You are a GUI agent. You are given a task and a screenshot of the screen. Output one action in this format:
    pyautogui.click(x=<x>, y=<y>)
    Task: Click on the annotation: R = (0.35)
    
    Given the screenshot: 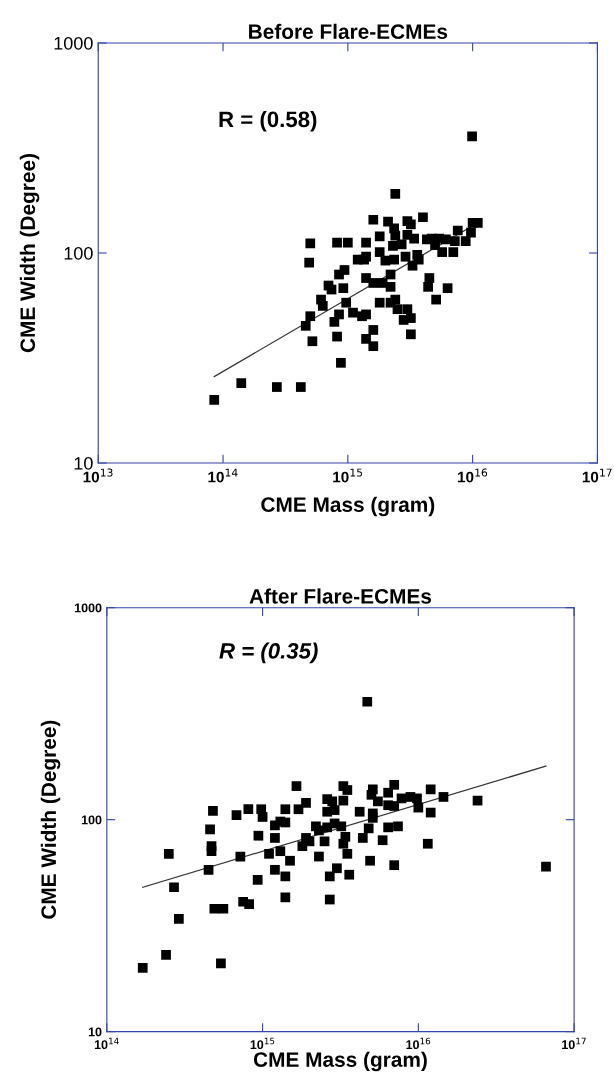 What is the action you would take?
    pyautogui.click(x=268, y=653)
    